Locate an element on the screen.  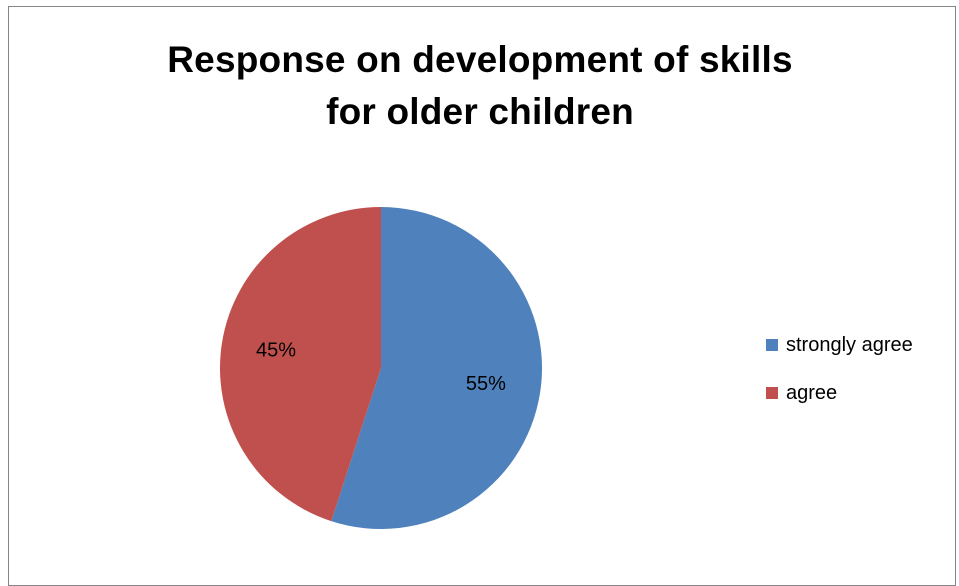
pie-slice-agree is located at coordinates (300, 364).